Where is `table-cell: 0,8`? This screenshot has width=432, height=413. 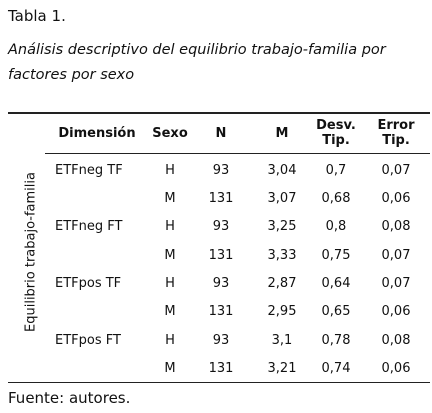
table-cell: 0,8 is located at coordinates (336, 226).